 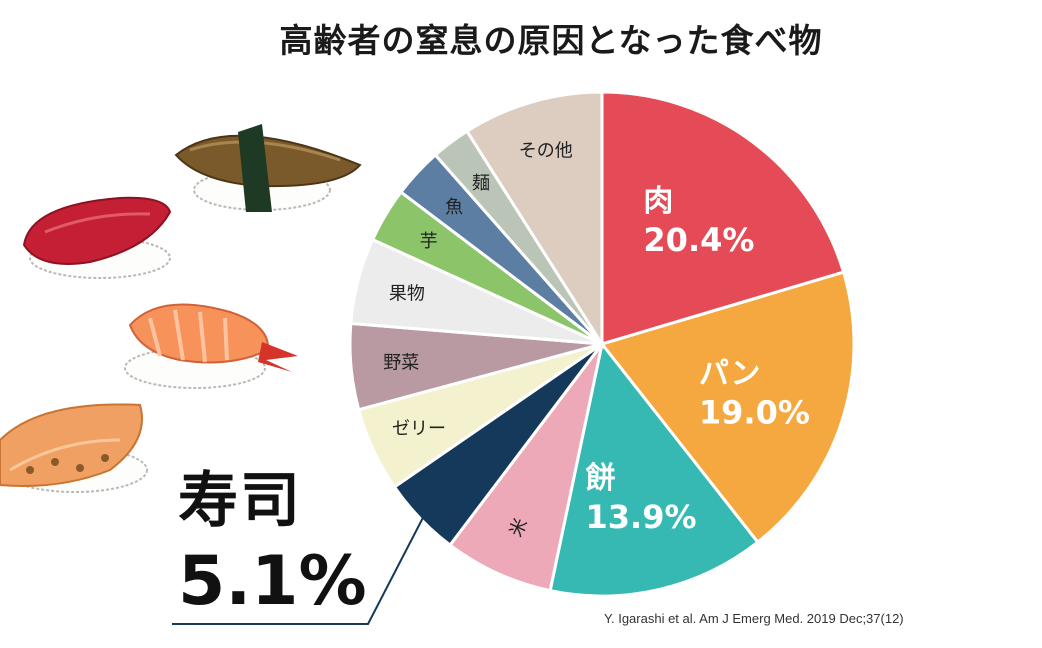 I want to click on slice-value-0: 20.4%, so click(x=698, y=240).